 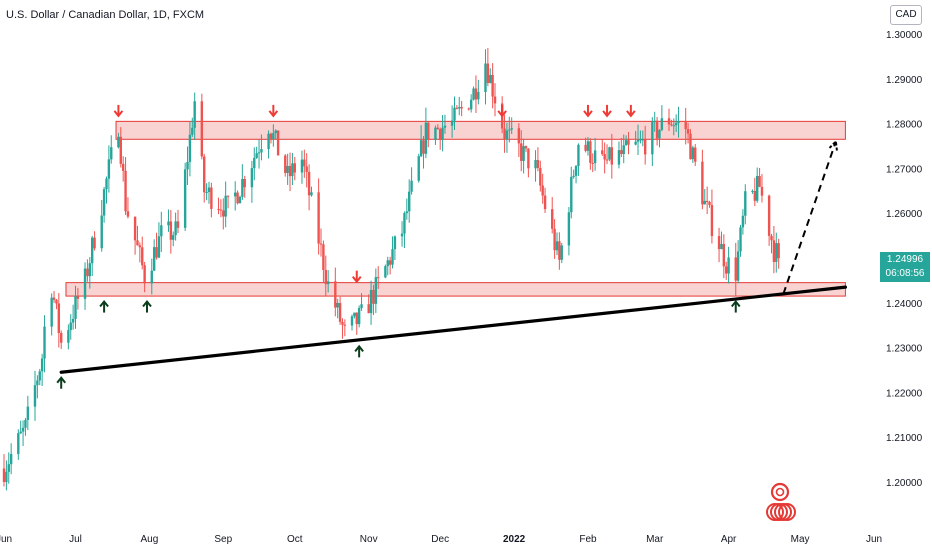 I want to click on x-tick-label: Mar, so click(x=655, y=539).